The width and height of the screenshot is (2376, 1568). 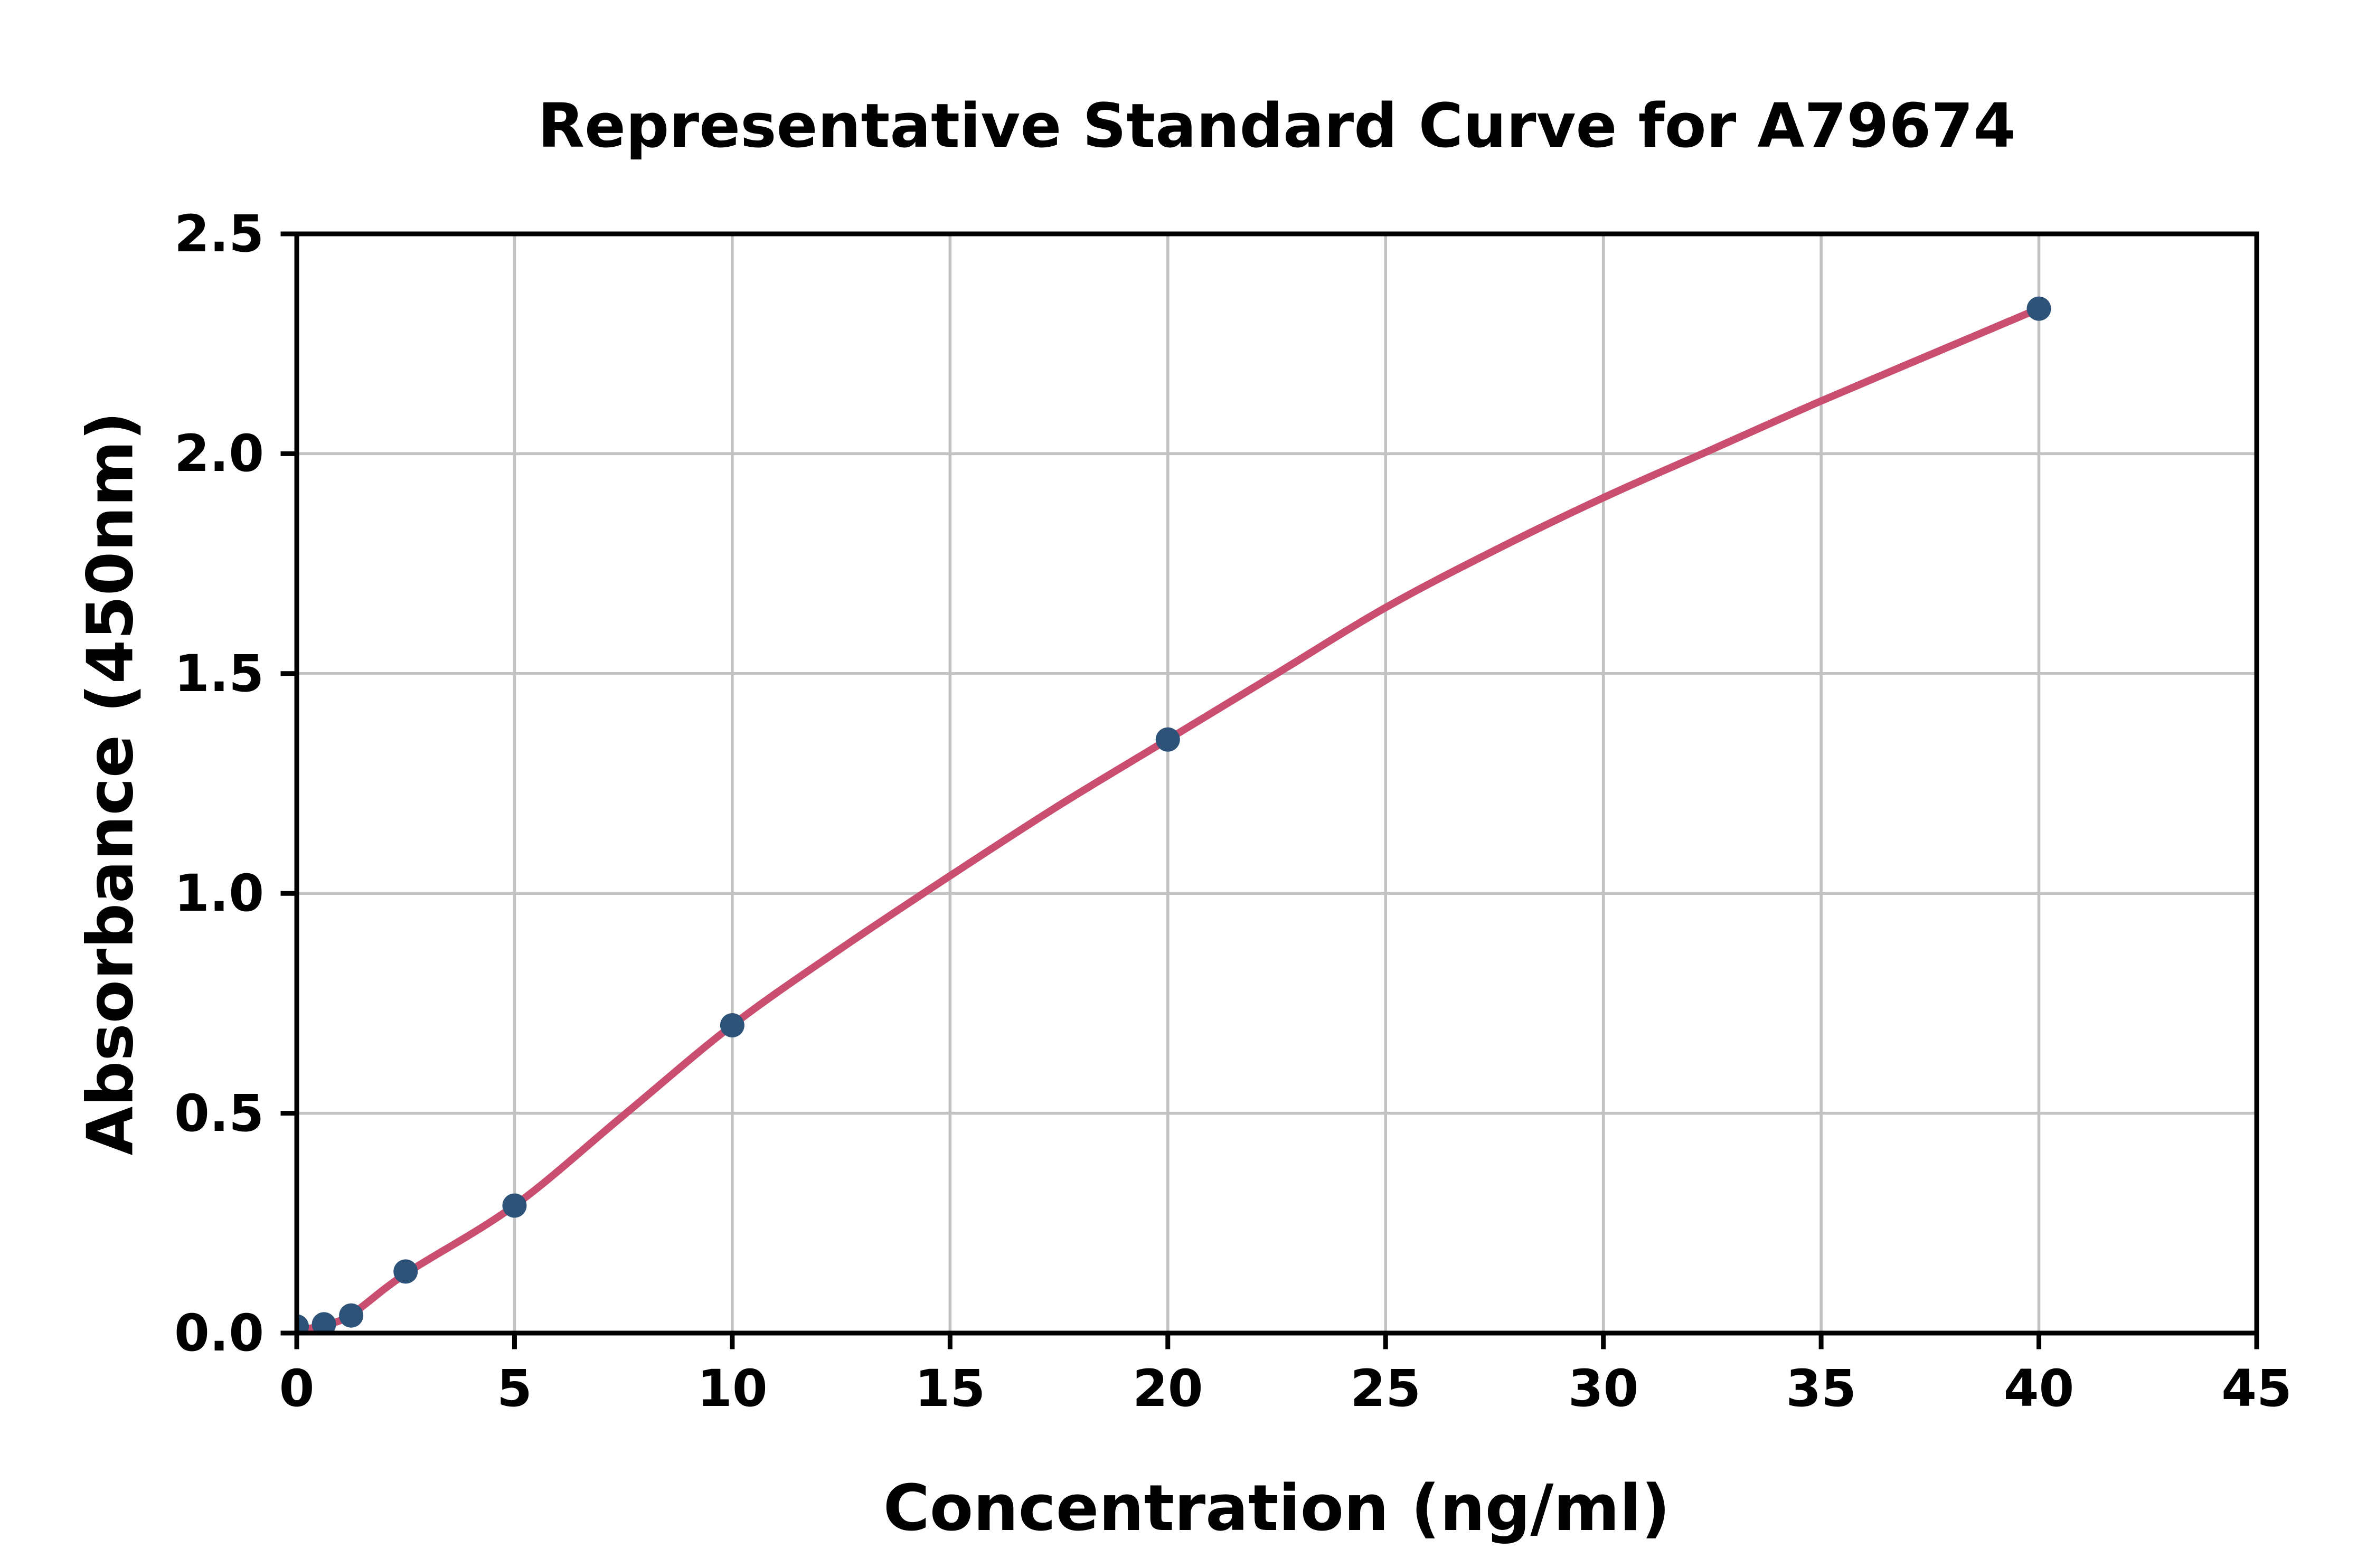 I want to click on y-tick-label: 2.0, so click(x=219, y=454).